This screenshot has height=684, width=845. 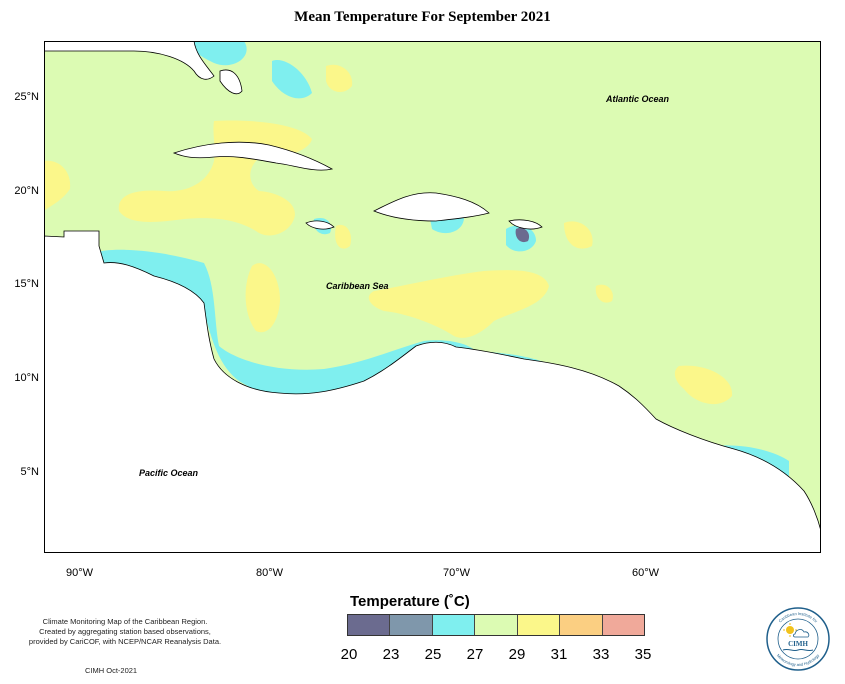 What do you see at coordinates (637, 99) in the screenshot?
I see `atlantic-ocean-label: Atlantic Ocean` at bounding box center [637, 99].